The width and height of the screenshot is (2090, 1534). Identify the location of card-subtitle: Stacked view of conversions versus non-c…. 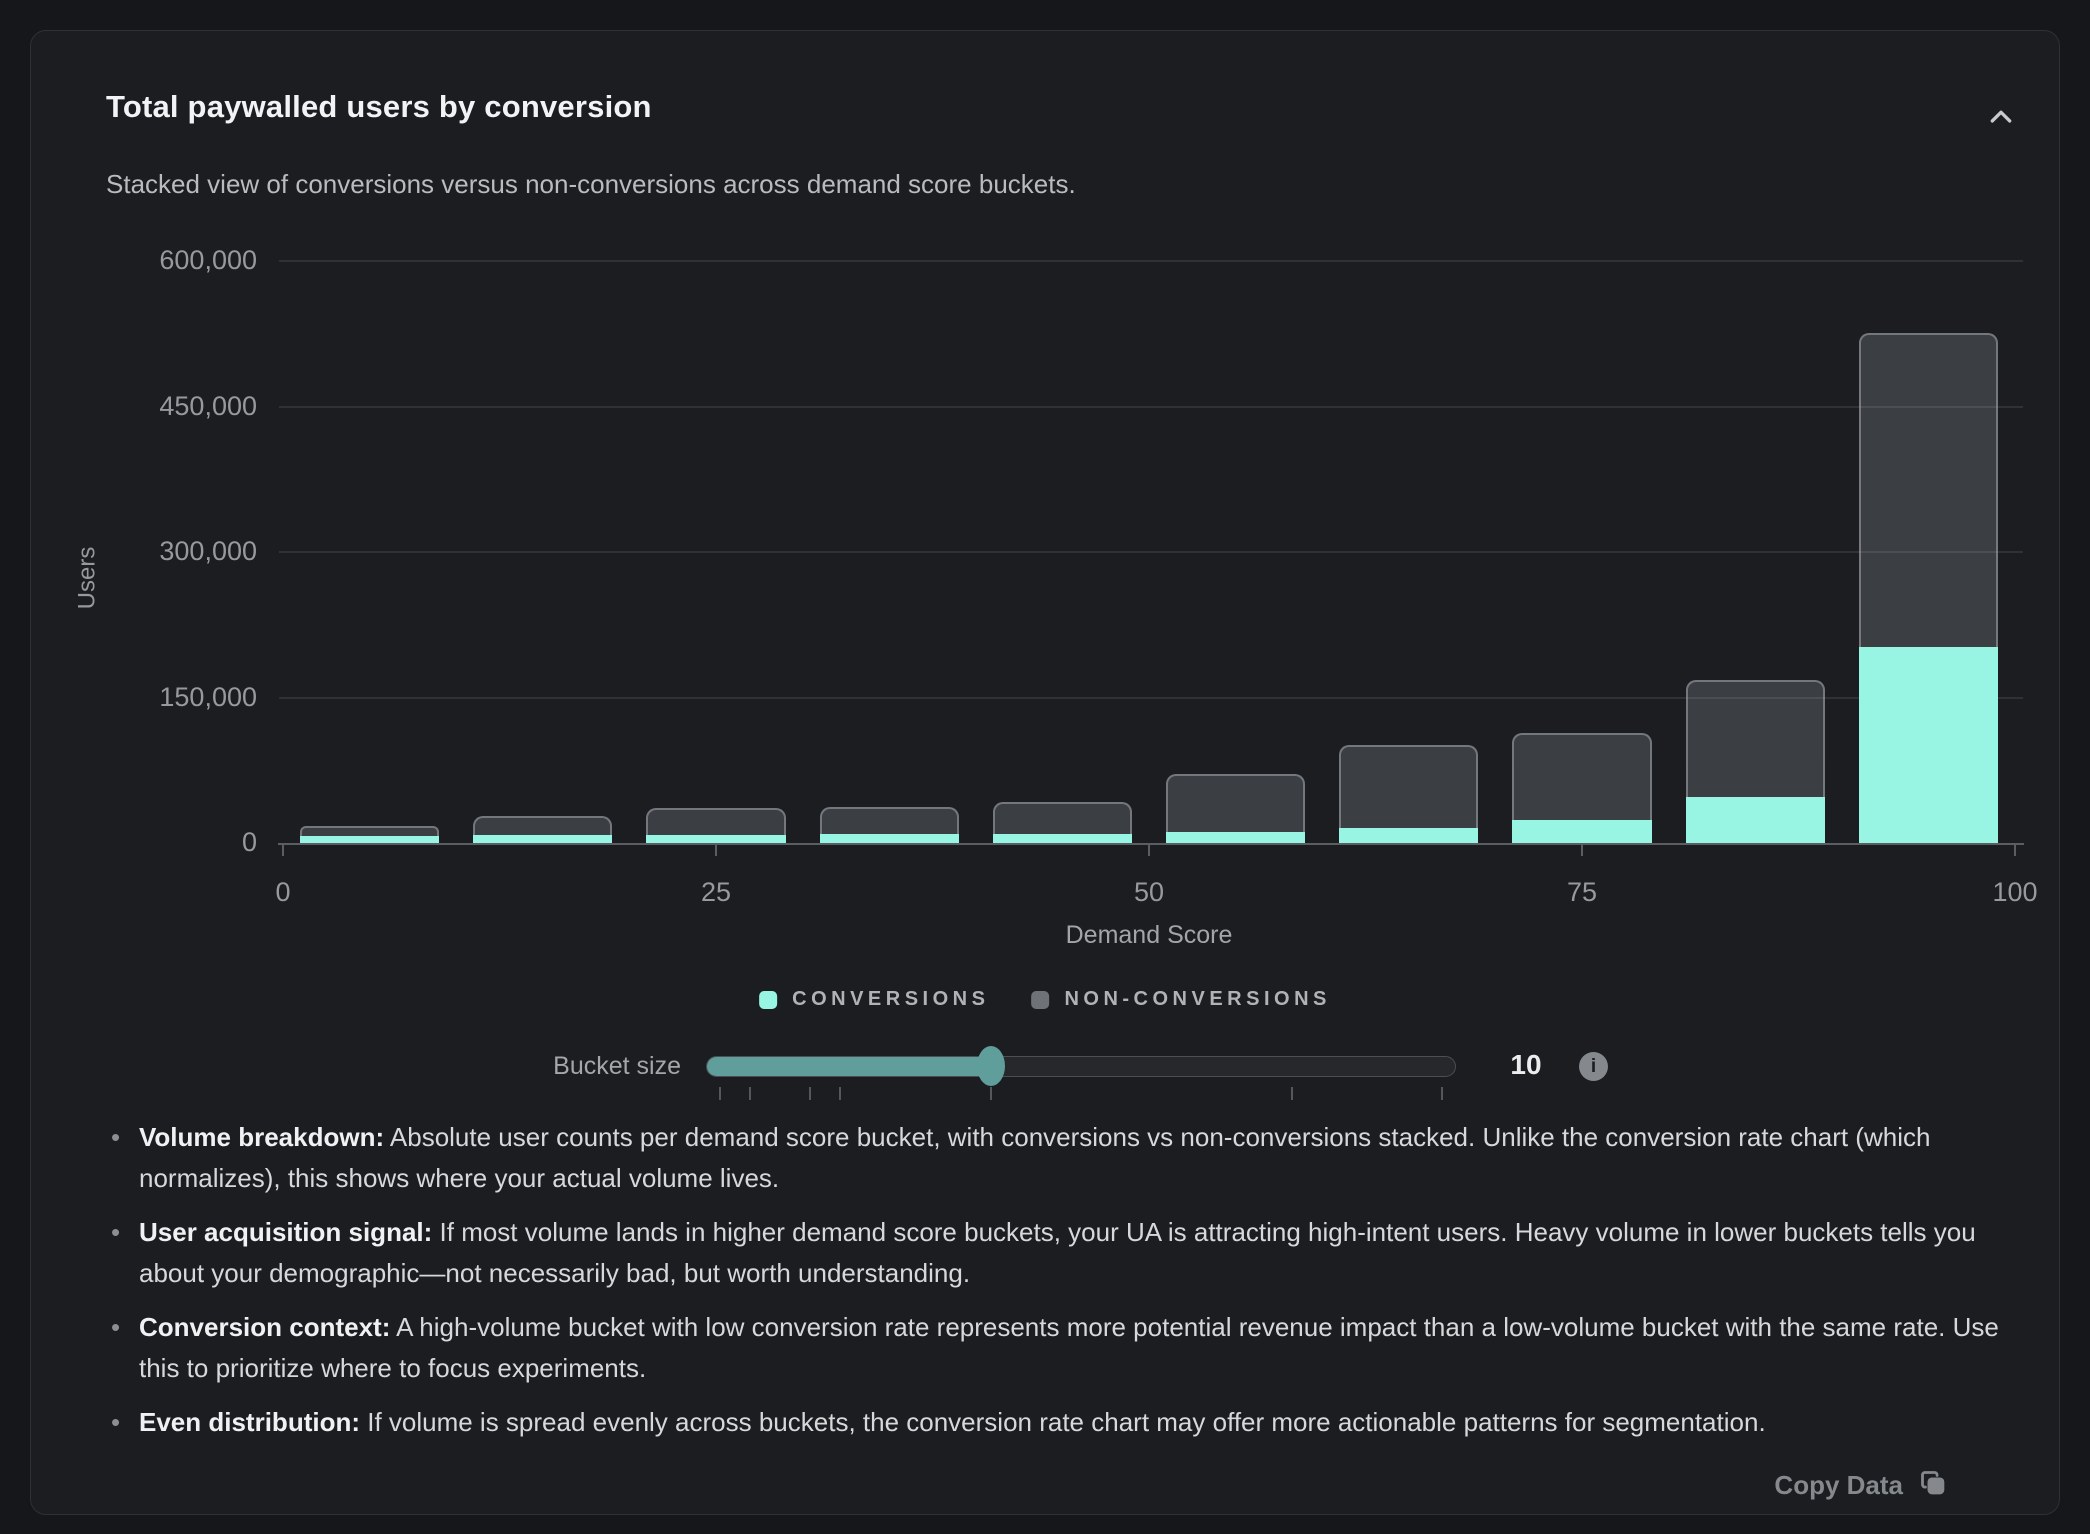
(591, 184).